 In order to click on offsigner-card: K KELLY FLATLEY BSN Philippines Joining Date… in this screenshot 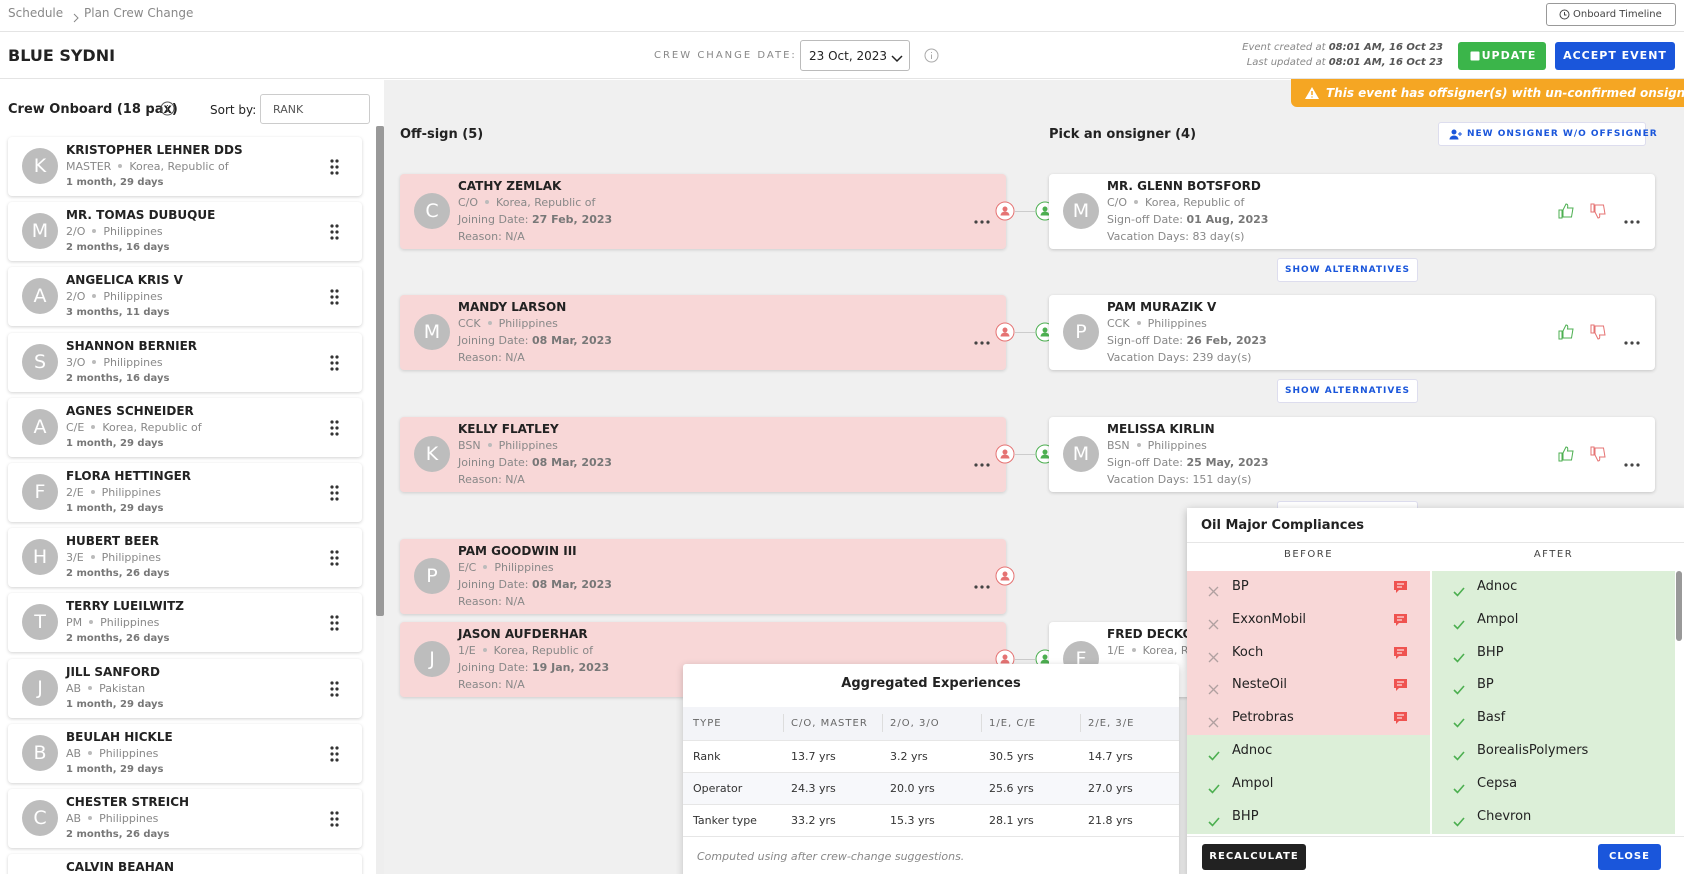, I will do `click(703, 454)`.